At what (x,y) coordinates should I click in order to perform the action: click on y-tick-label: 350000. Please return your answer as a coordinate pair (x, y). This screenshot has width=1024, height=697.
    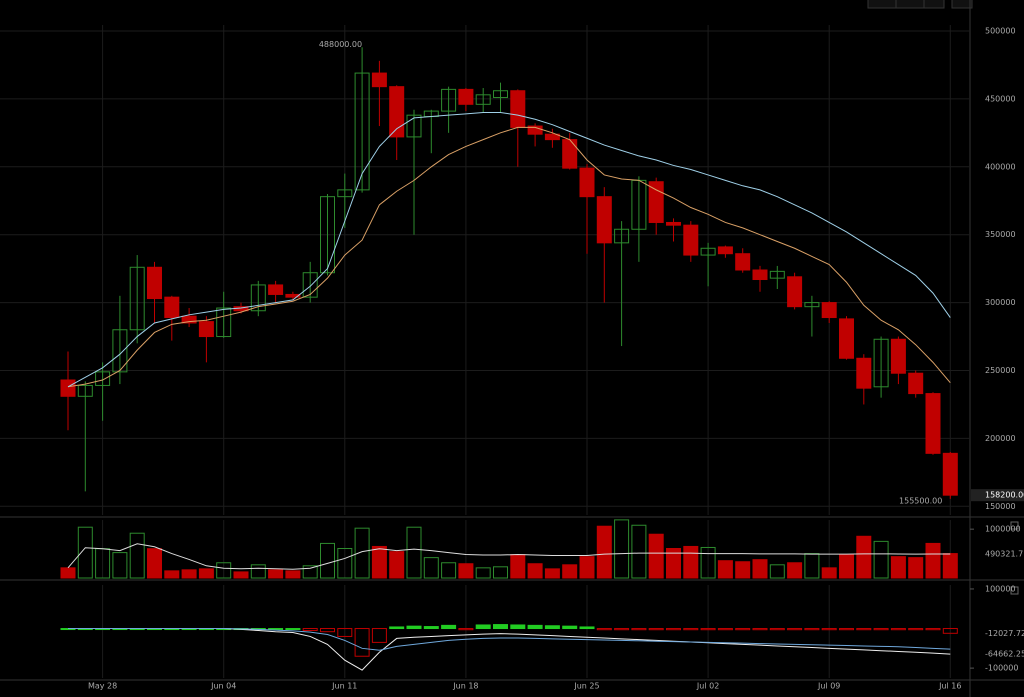
    Looking at the image, I should click on (1000, 234).